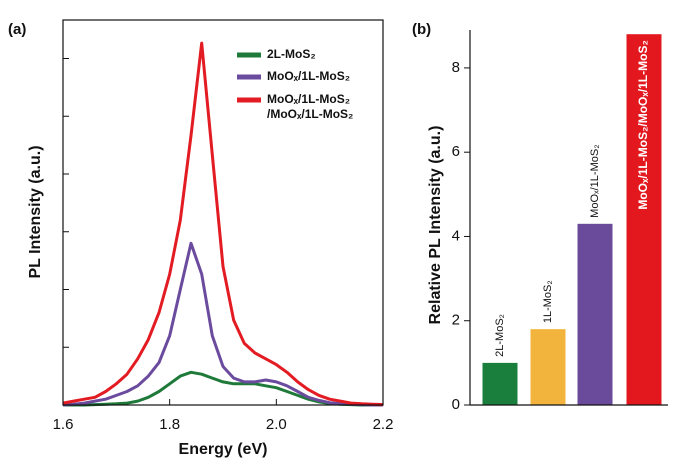 This screenshot has width=700, height=476. Describe the element at coordinates (456, 235) in the screenshot. I see `y-tick-label: 4` at that location.